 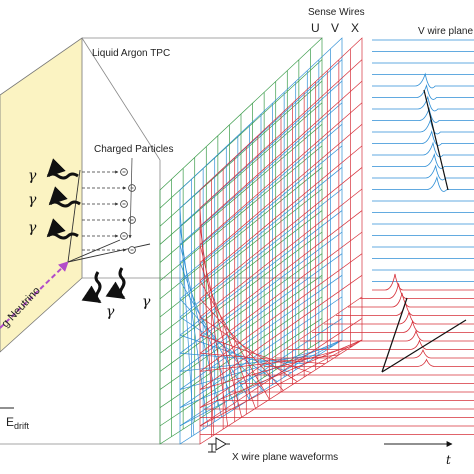 I want to click on charged-particles-pointer, so click(x=130, y=198).